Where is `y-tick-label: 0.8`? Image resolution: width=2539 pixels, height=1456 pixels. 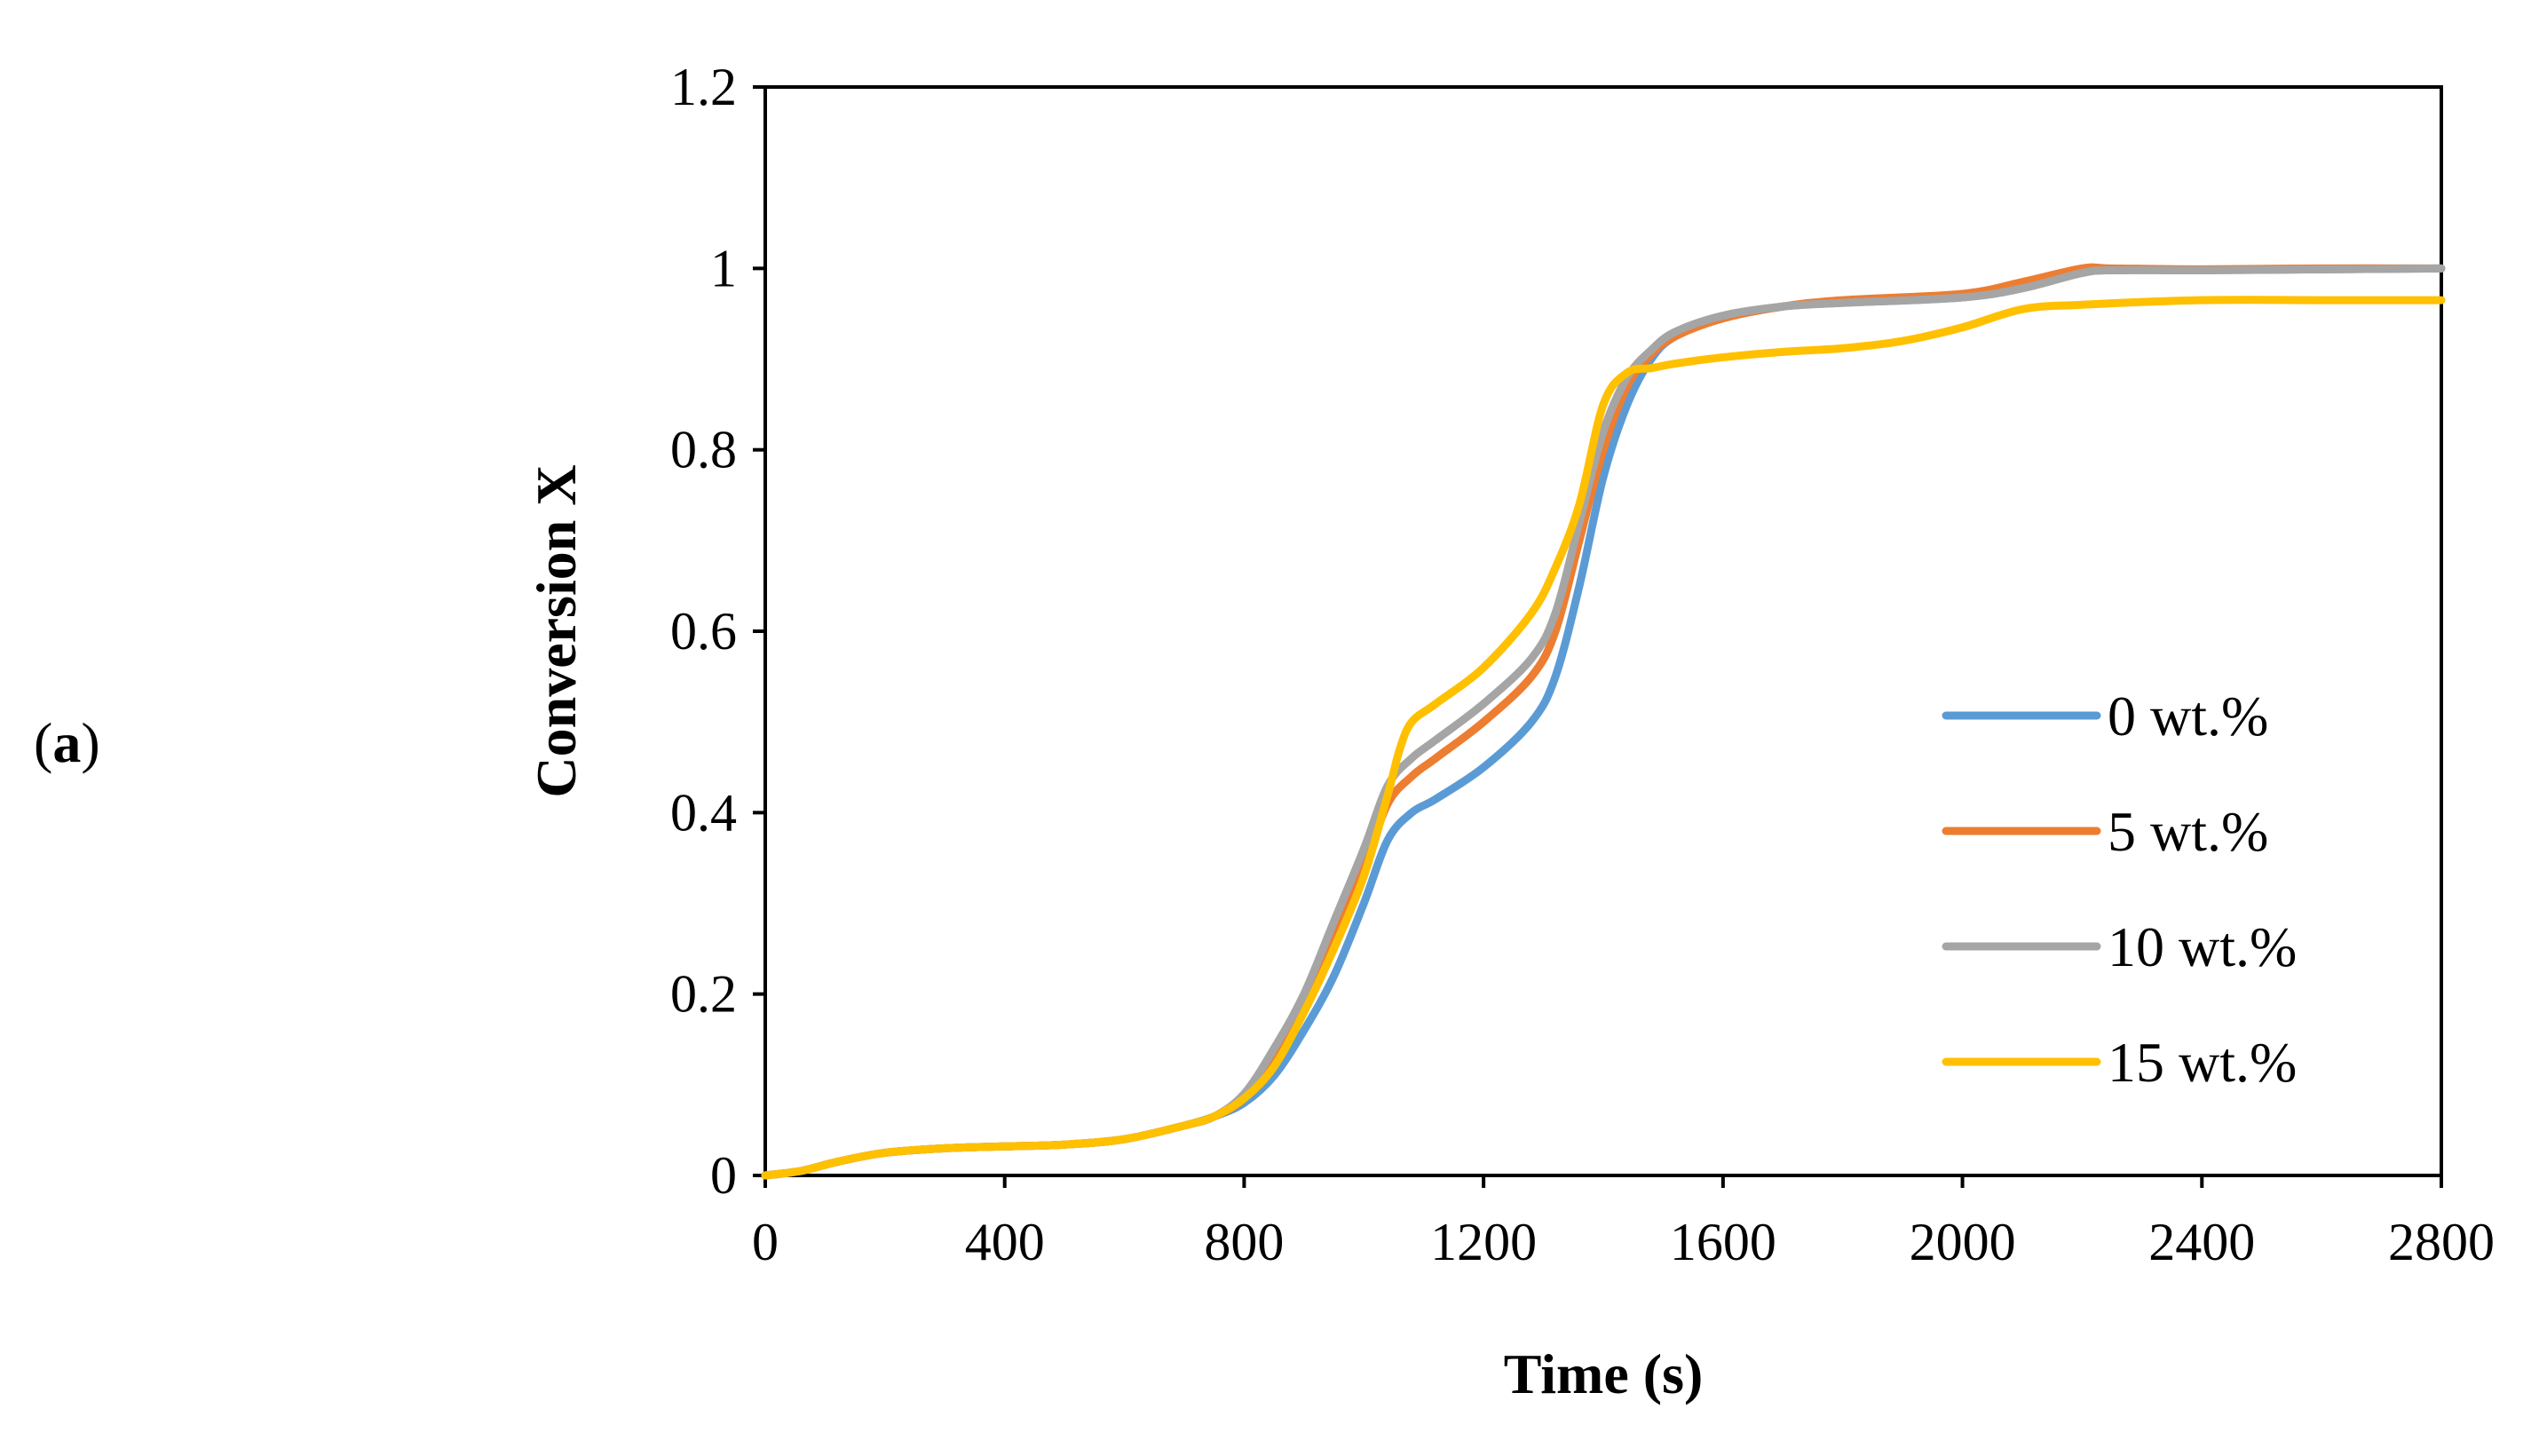
y-tick-label: 0.8 is located at coordinates (703, 450).